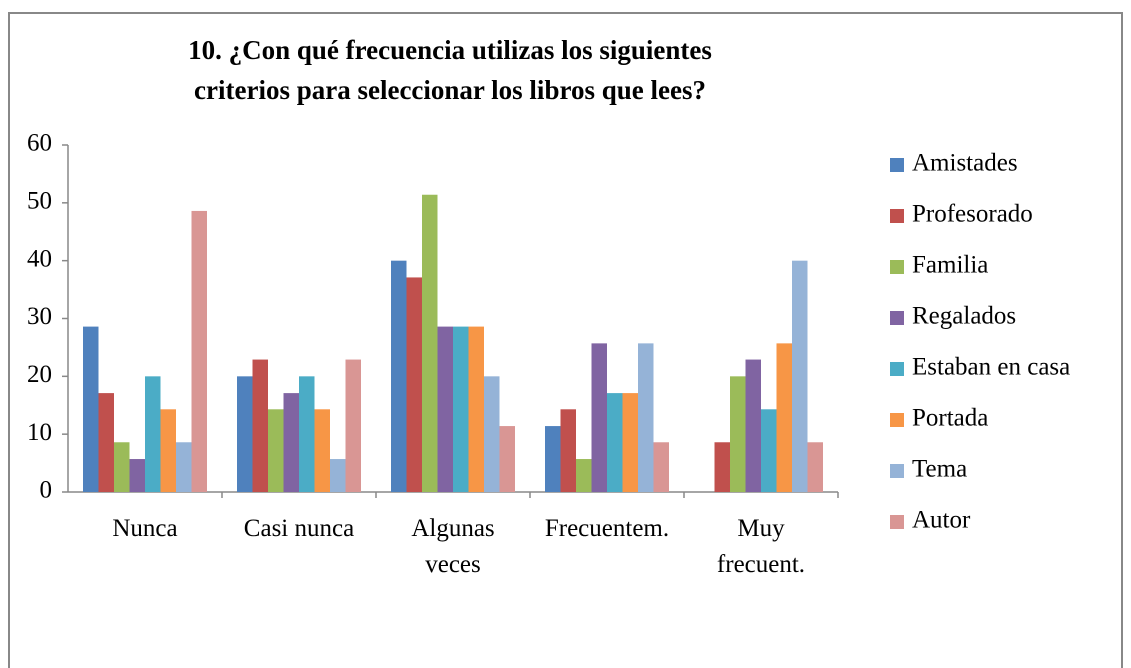  What do you see at coordinates (39, 143) in the screenshot?
I see `y-tick-label: 60` at bounding box center [39, 143].